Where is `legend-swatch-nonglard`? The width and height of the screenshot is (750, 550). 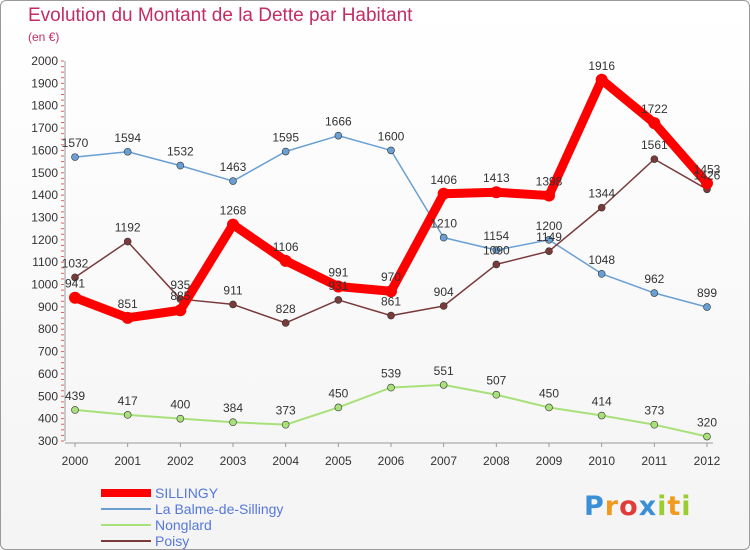
legend-swatch-nonglard is located at coordinates (126, 525).